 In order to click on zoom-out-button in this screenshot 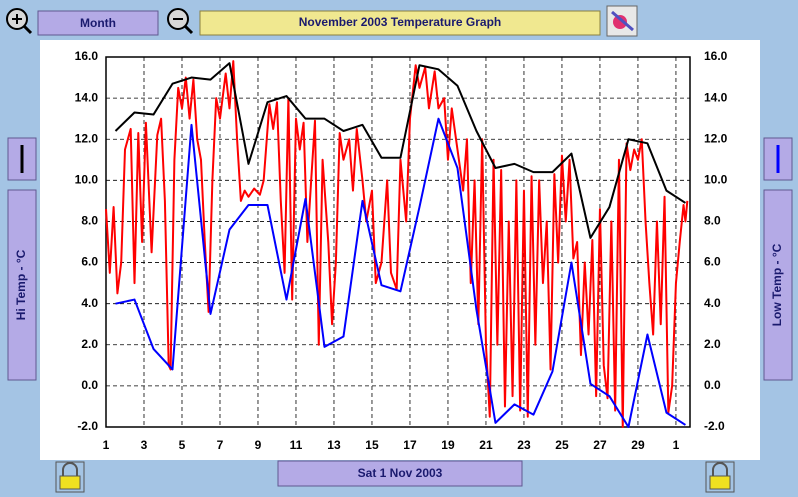, I will do `click(180, 21)`.